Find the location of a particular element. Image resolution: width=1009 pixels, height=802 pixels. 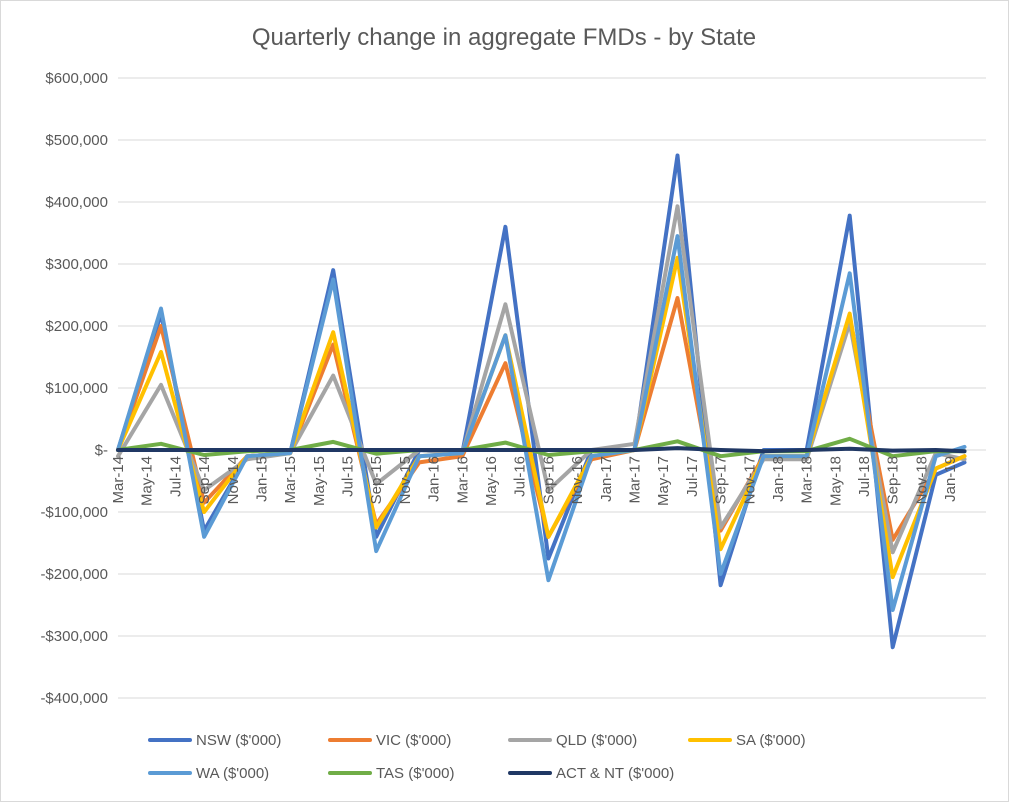

y-tick-label: $400,000 is located at coordinates (76, 202).